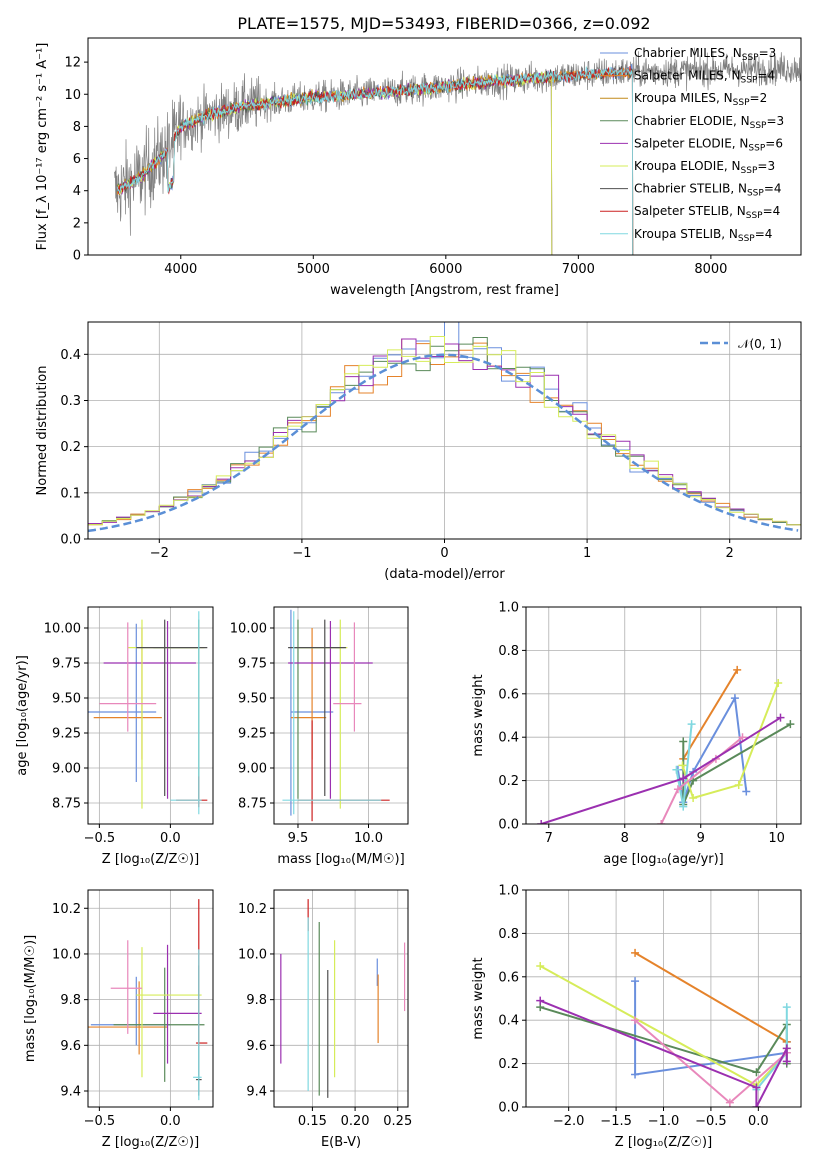 This screenshot has width=819, height=1170. I want to click on legend-label-text: Chabrier MILES, N, so click(688, 53).